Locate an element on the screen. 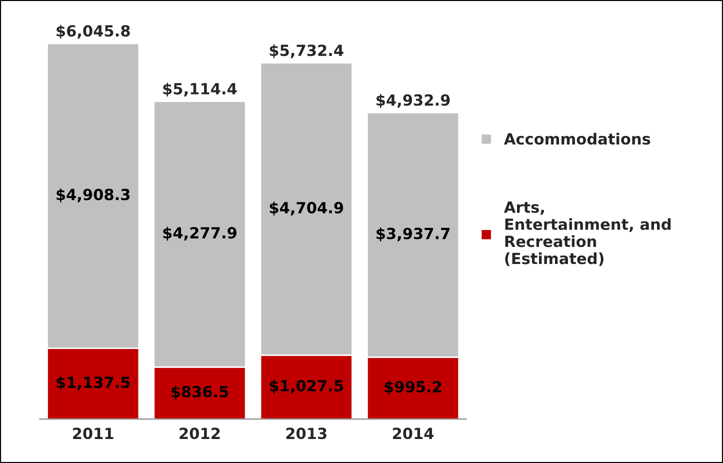  data-label: $1,027.5 is located at coordinates (306, 387).